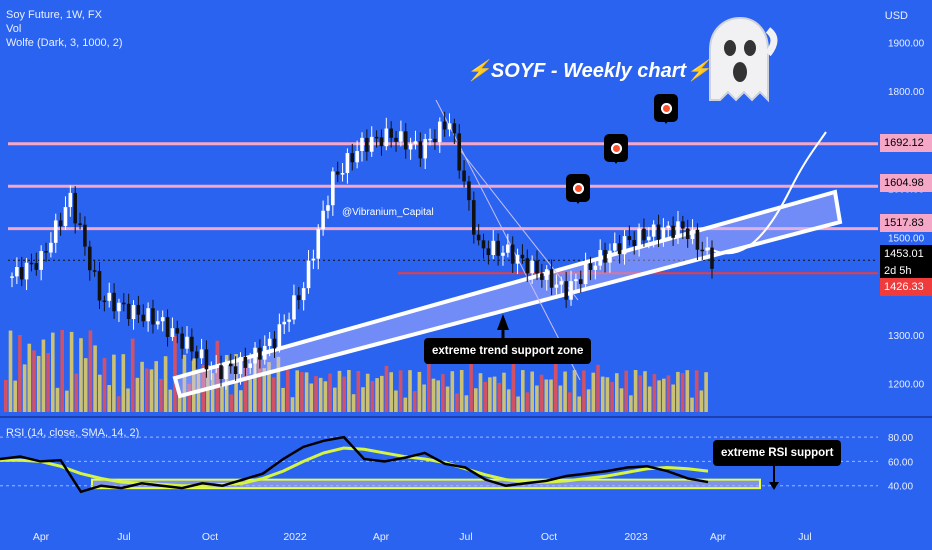  I want to click on vol-label: Vol, so click(14, 29).